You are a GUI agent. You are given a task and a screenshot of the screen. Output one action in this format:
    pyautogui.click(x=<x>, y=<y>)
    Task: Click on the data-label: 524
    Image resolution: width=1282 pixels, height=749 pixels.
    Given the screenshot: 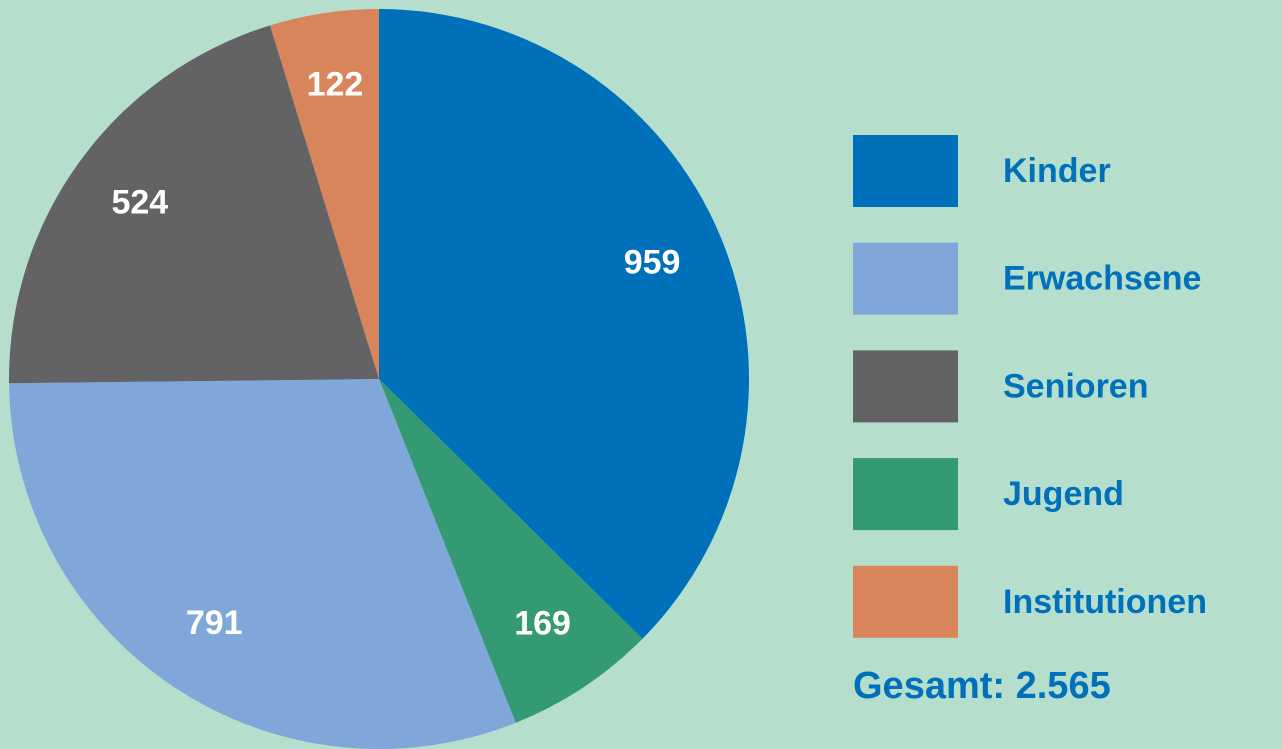 What is the action you would take?
    pyautogui.click(x=139, y=203)
    